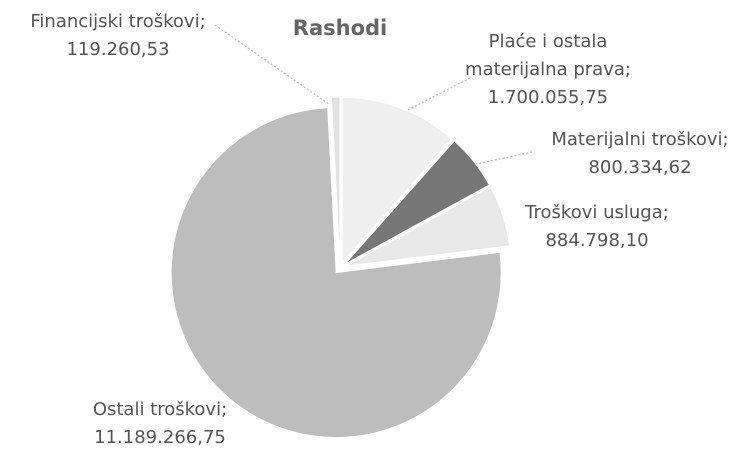  Describe the element at coordinates (640, 139) in the screenshot. I see `label-name: Materijalni troškovi;` at that location.